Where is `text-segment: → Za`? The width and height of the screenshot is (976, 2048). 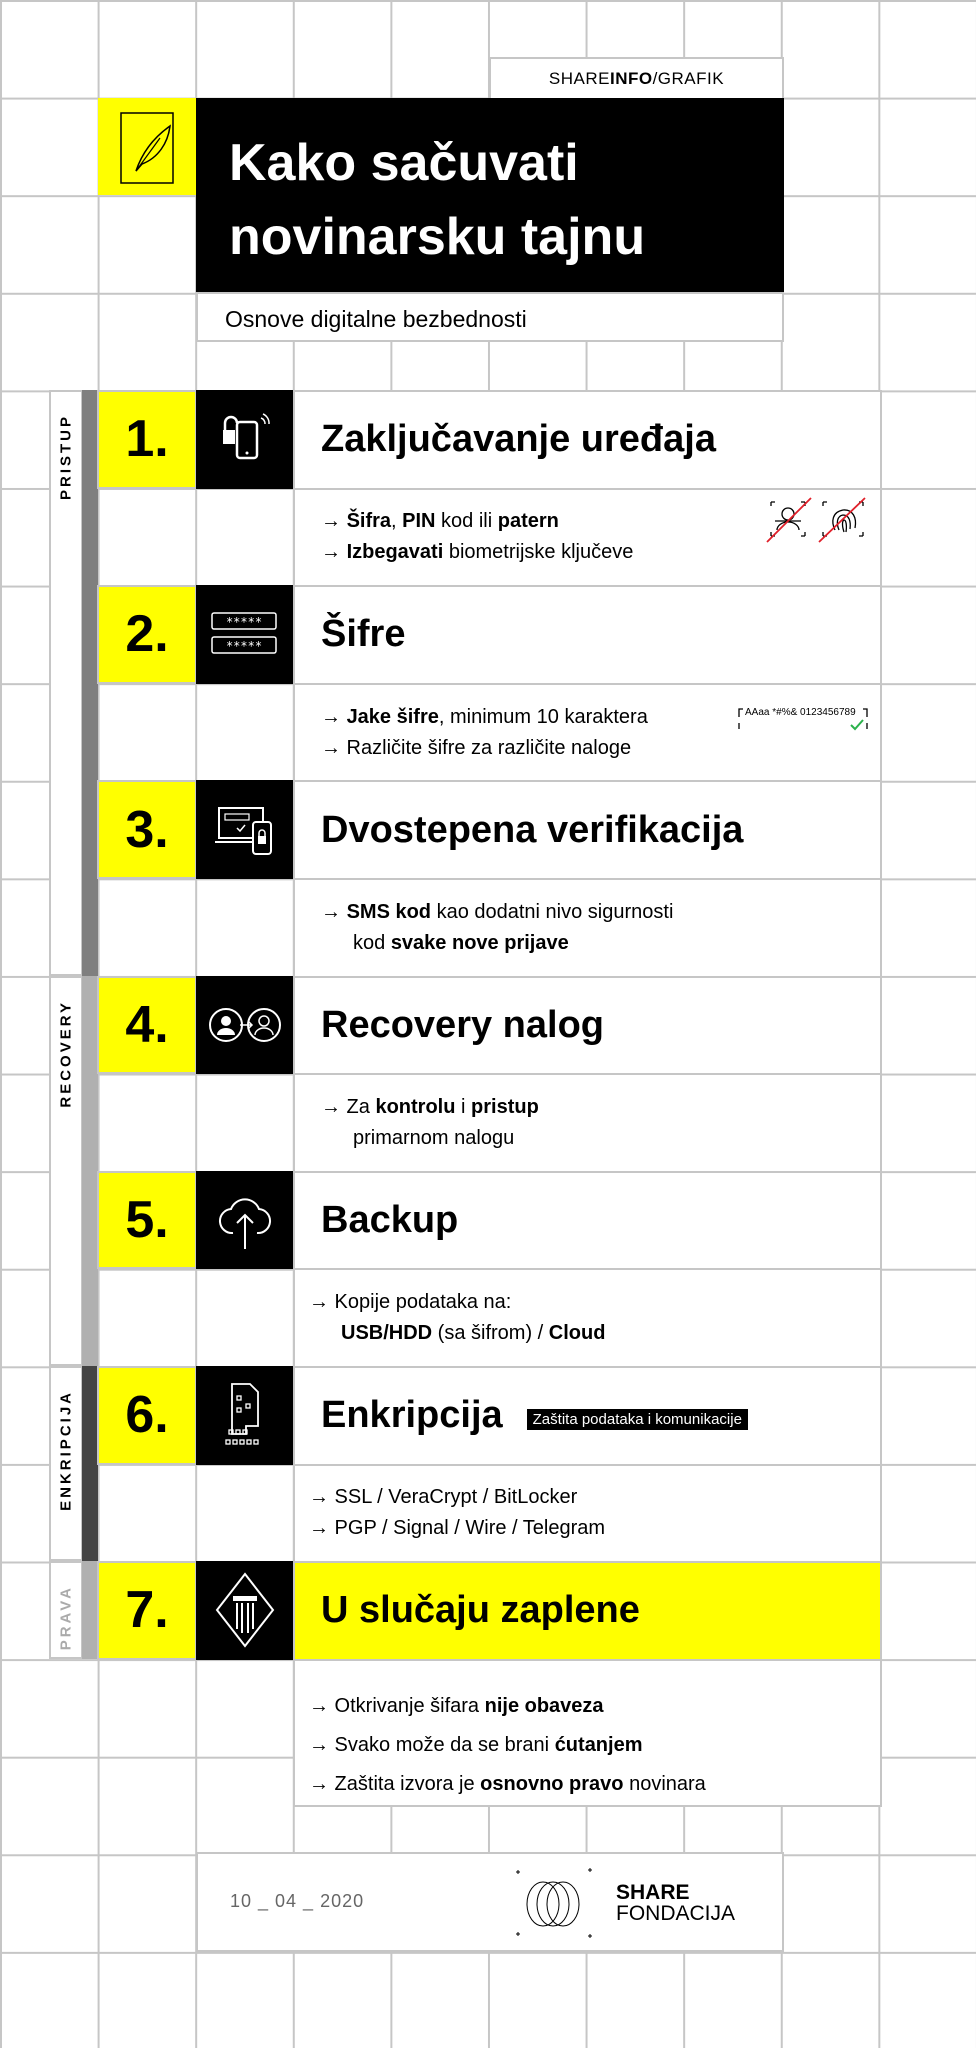
text-segment: → Za is located at coordinates (348, 1106).